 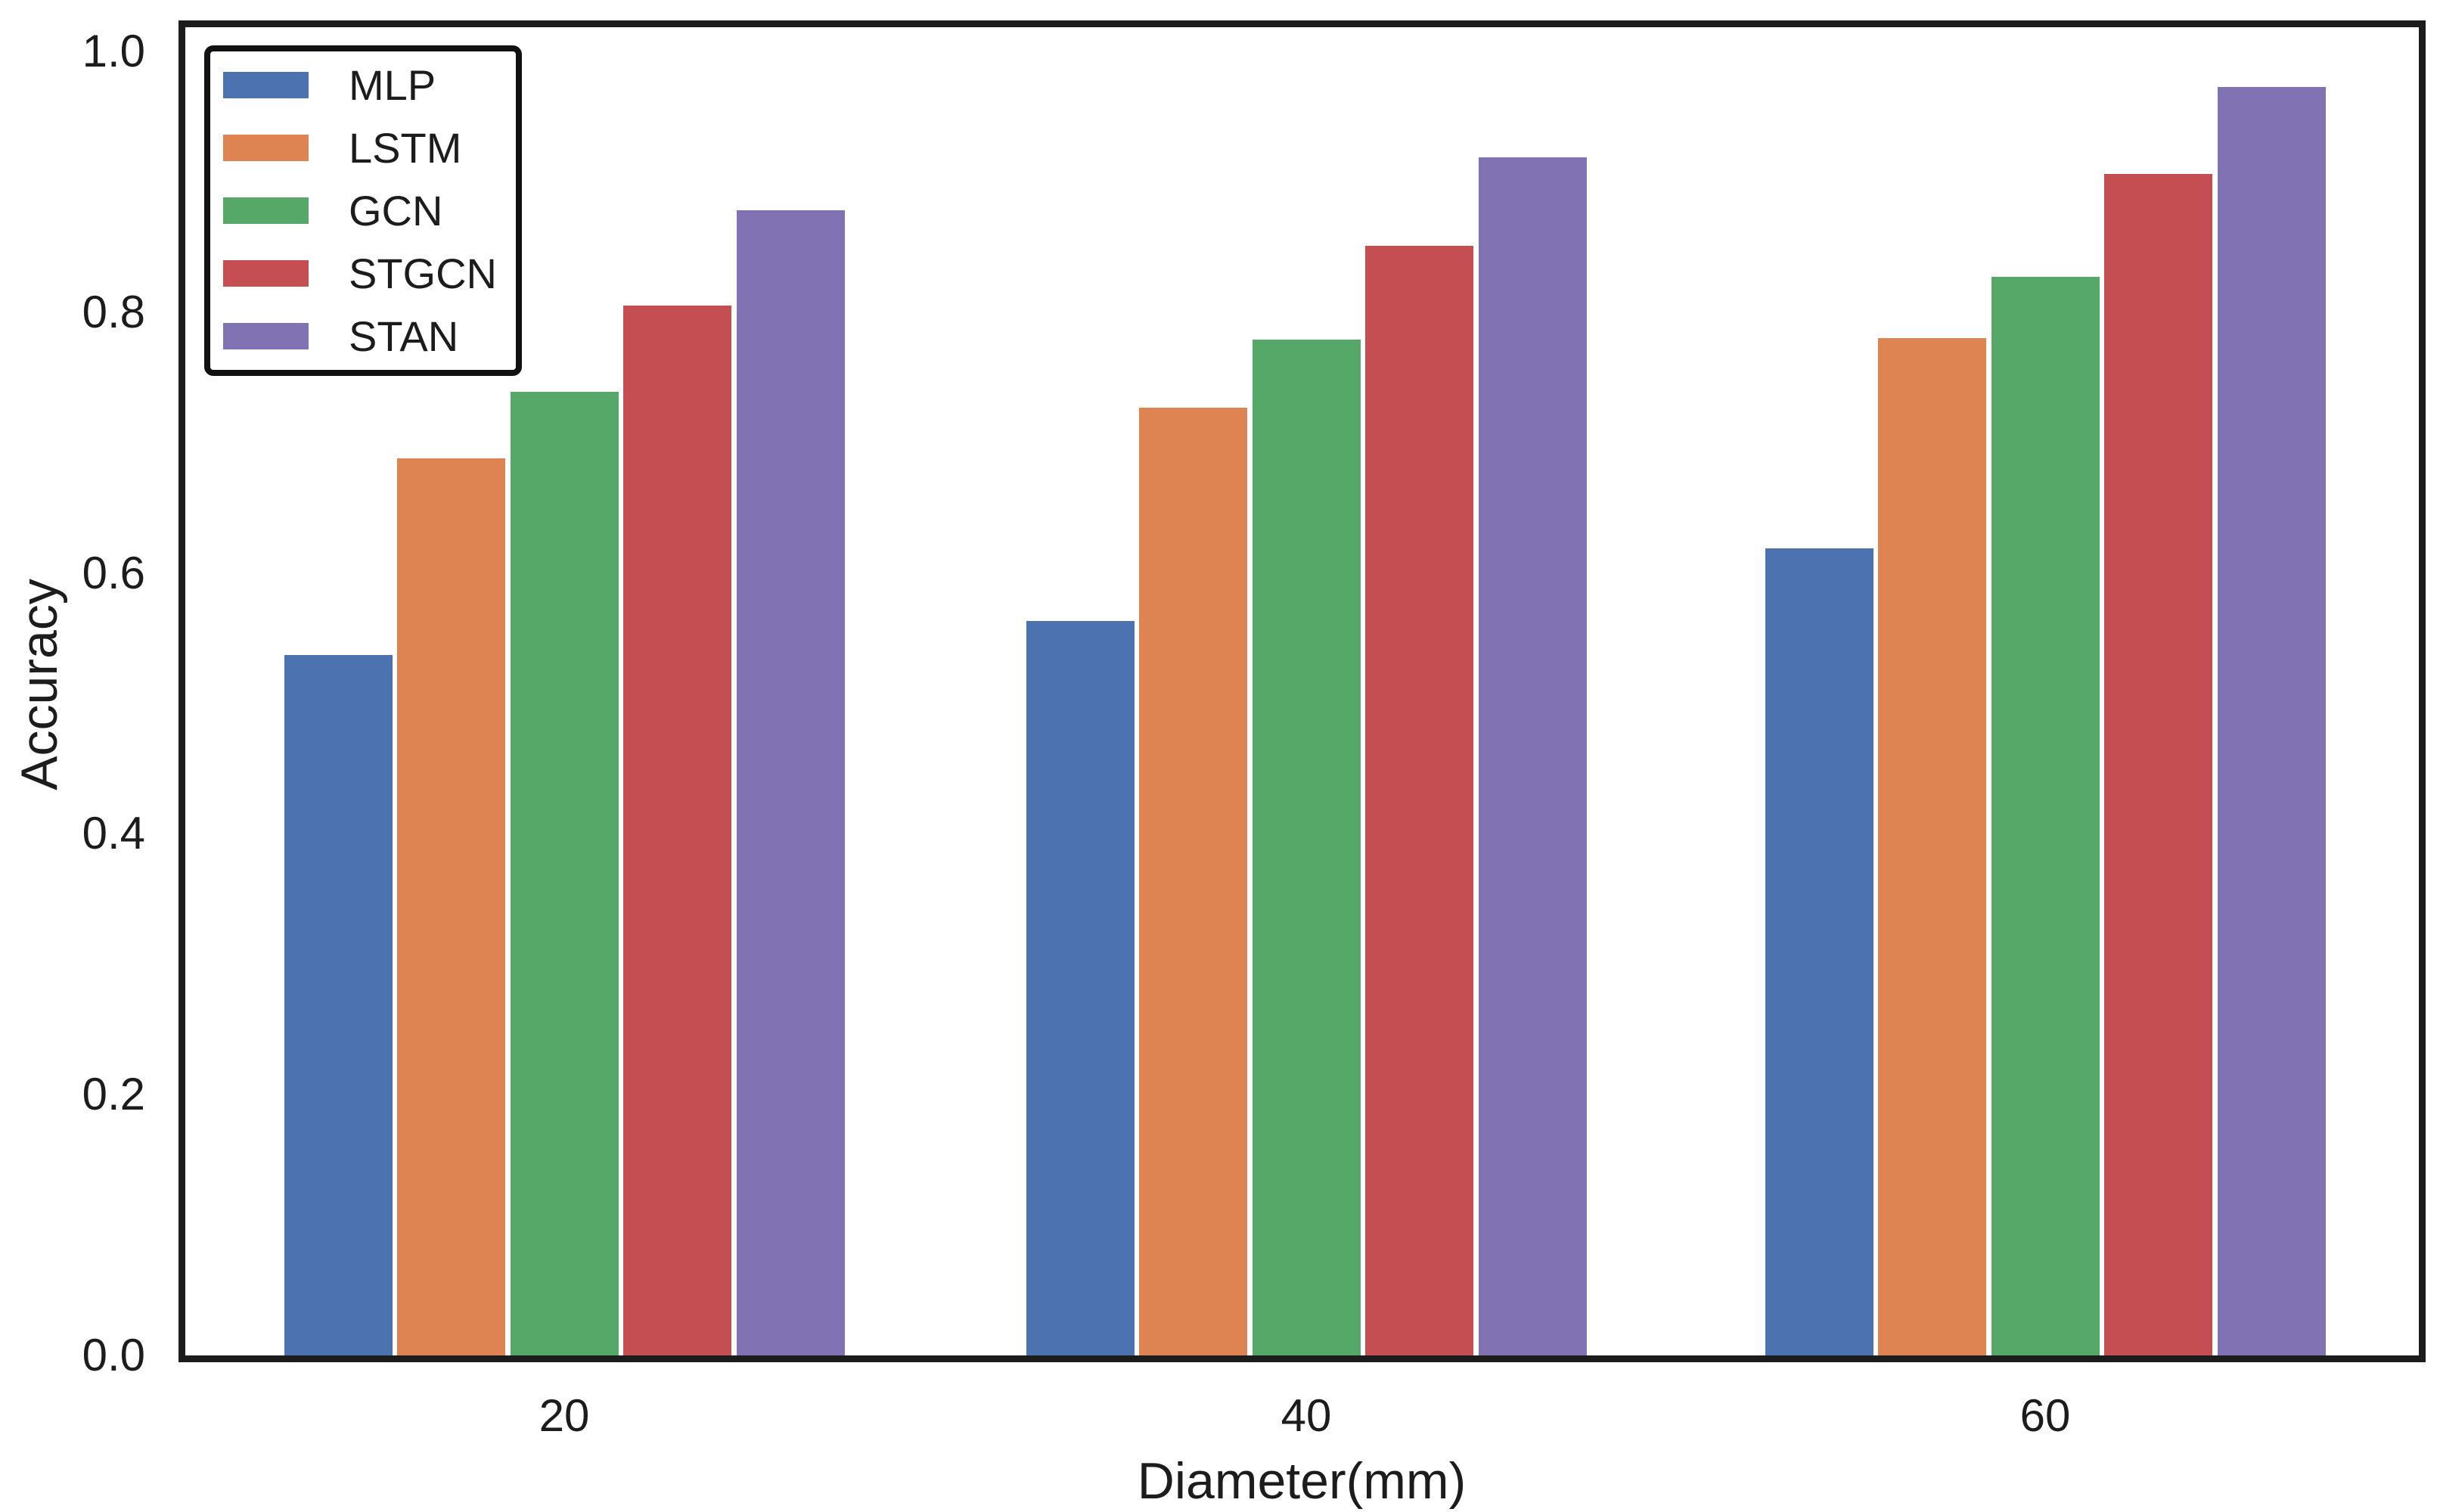 I want to click on legend-label-stgcn: STGCN, so click(x=423, y=273).